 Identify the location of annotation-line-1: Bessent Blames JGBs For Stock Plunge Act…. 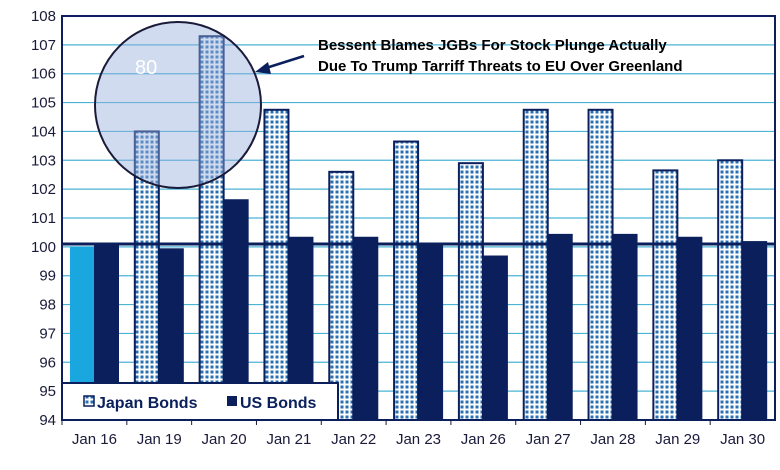
(492, 45).